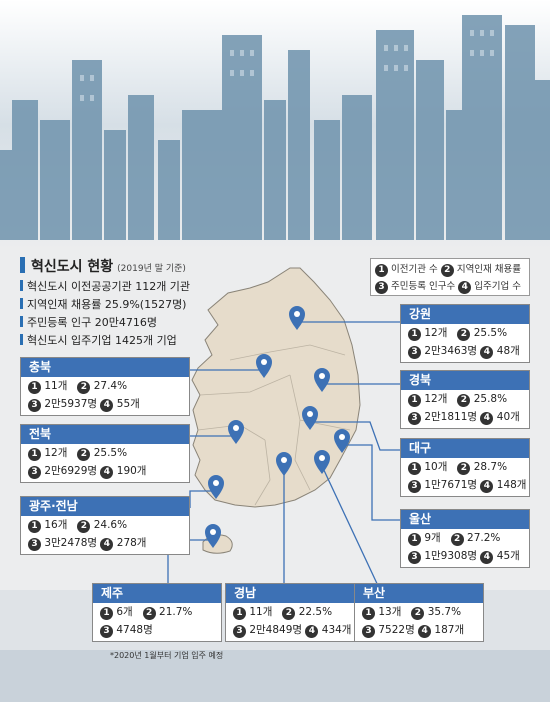 The image size is (550, 702). I want to click on legend-marker-1: 1, so click(381, 270).